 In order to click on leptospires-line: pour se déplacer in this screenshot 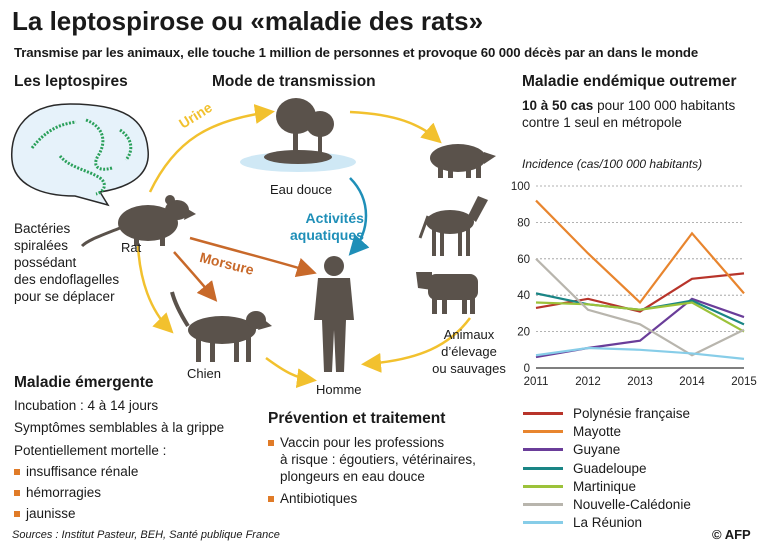, I will do `click(64, 296)`.